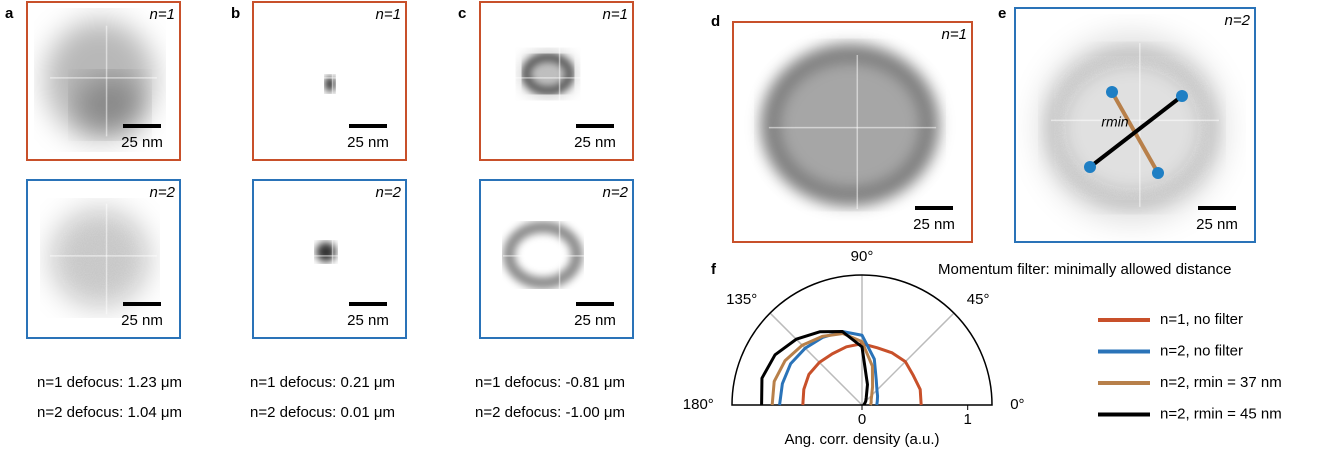  I want to click on defocus-text: n=2 defocus: 1.04 μm, so click(109, 412).